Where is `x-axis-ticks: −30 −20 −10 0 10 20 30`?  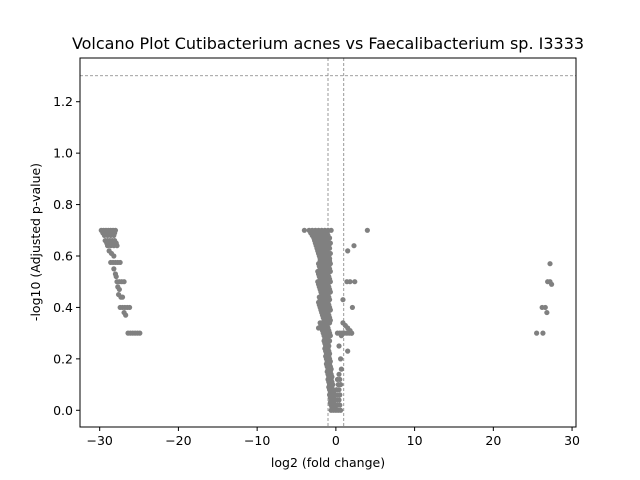 x-axis-ticks: −30 −20 −10 0 10 20 30 is located at coordinates (333, 437).